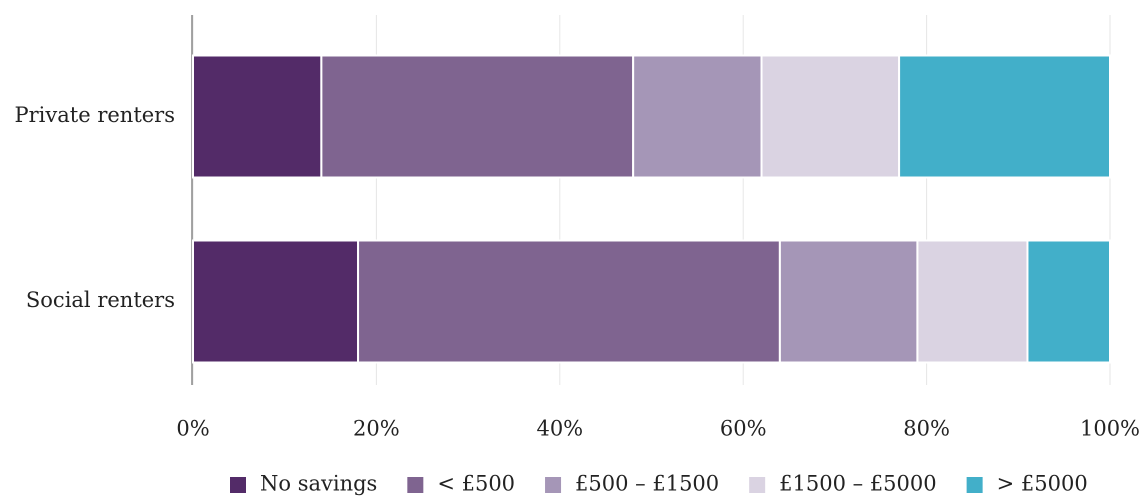 The image size is (1146, 498). What do you see at coordinates (192, 429) in the screenshot?
I see `x-tick-label: 0%` at bounding box center [192, 429].